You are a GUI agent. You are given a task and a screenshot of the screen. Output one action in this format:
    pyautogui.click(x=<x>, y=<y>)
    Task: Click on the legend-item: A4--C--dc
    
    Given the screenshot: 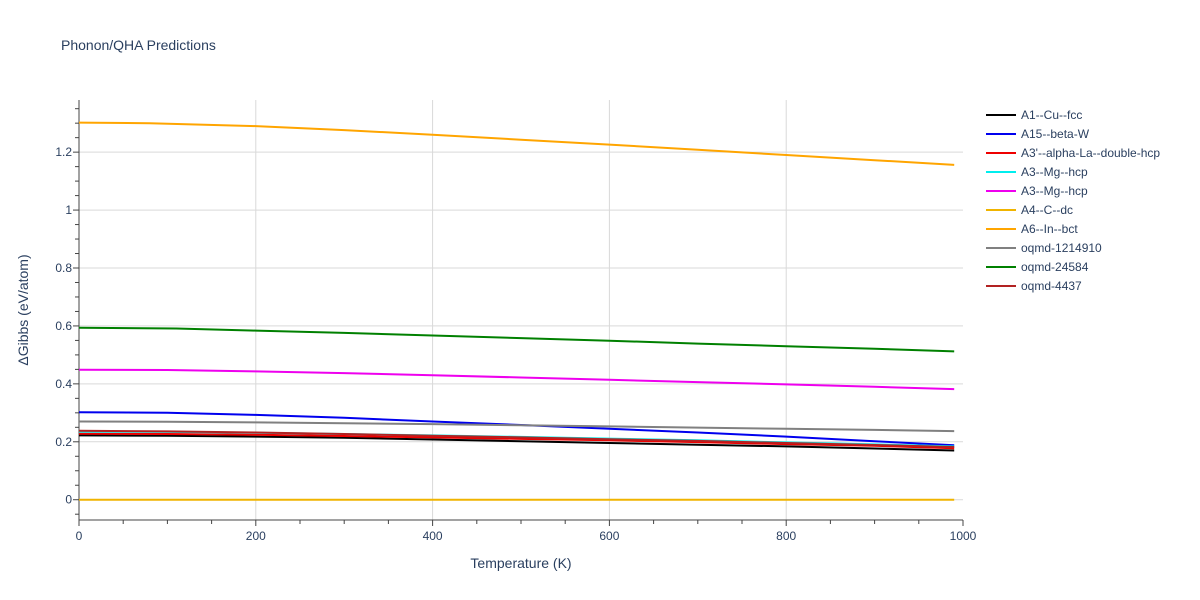 What is the action you would take?
    pyautogui.click(x=1029, y=210)
    